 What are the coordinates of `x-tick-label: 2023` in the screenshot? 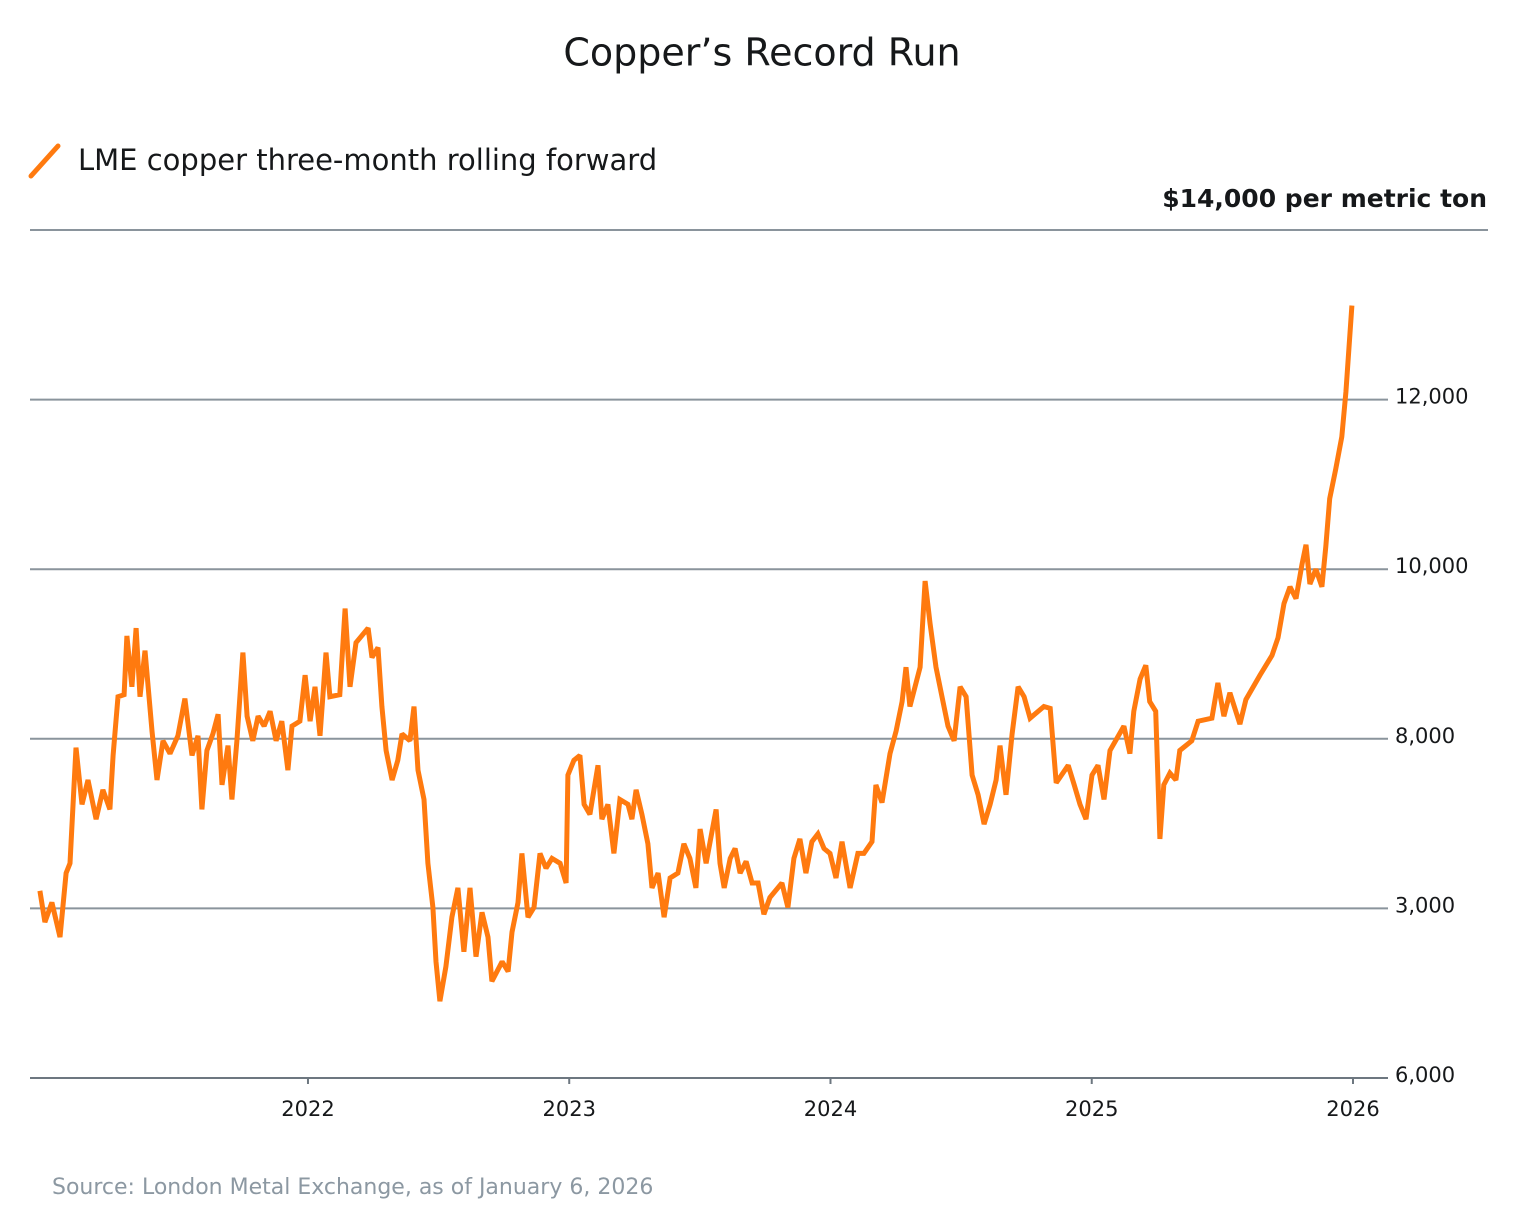 It's located at (569, 1109).